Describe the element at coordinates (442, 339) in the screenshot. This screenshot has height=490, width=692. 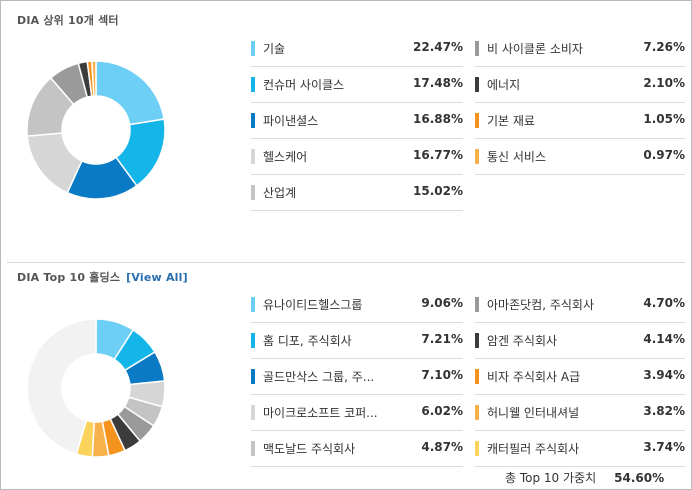
I see `legend-value: 7.21%` at that location.